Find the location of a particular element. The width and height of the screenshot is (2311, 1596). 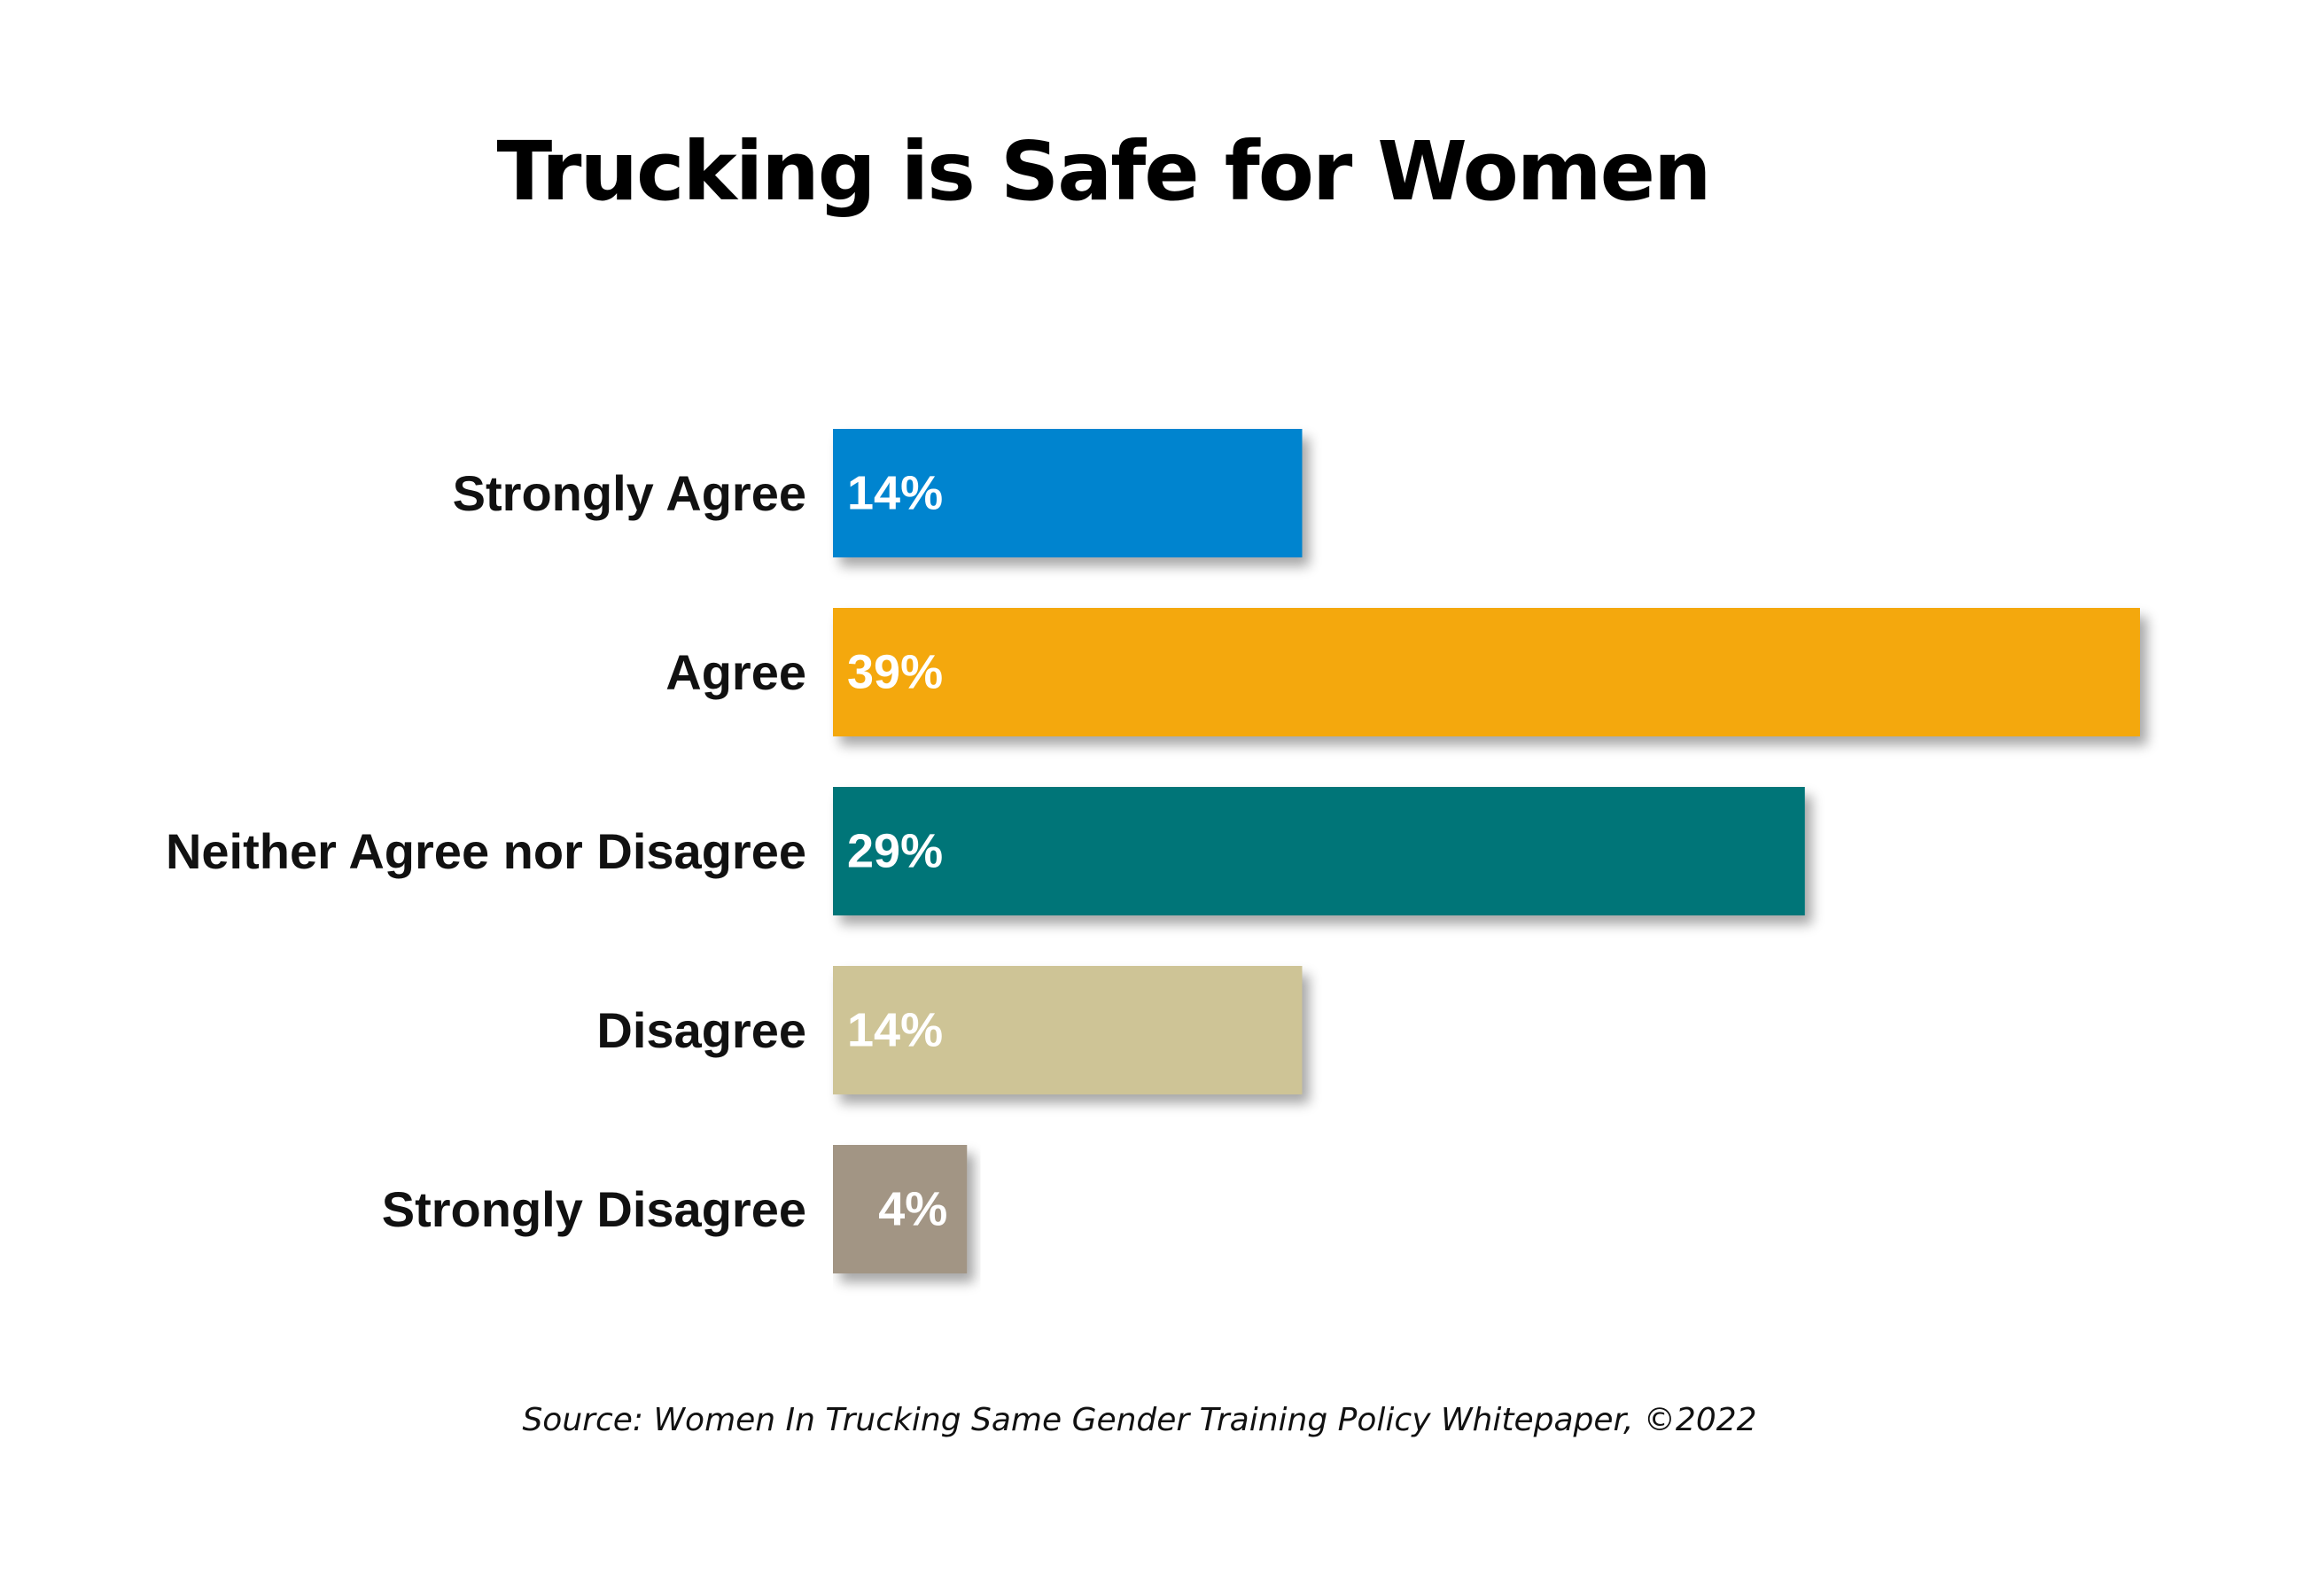

bar-strongly-disagree is located at coordinates (900, 1209).